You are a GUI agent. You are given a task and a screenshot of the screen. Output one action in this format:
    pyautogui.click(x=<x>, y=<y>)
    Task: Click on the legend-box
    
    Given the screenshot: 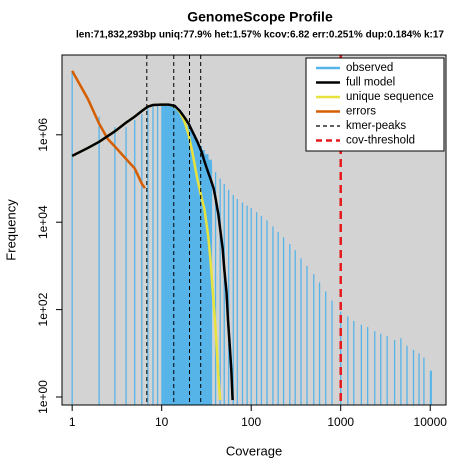 What is the action you would take?
    pyautogui.click(x=375, y=104)
    